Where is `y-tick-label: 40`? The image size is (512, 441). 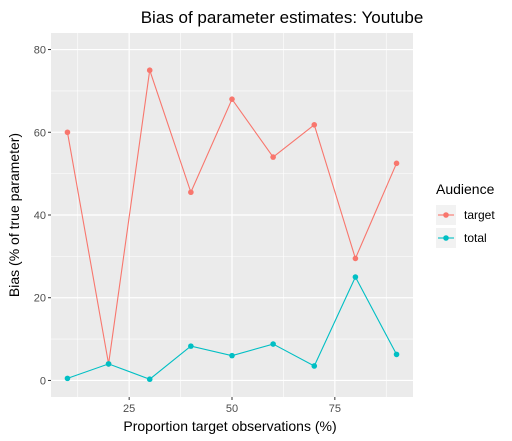
y-tick-label: 40 is located at coordinates (40, 216).